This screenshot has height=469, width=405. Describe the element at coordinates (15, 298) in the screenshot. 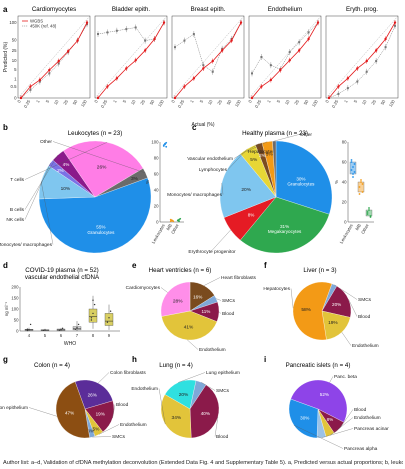

I see `tick-label-y: 150` at that location.